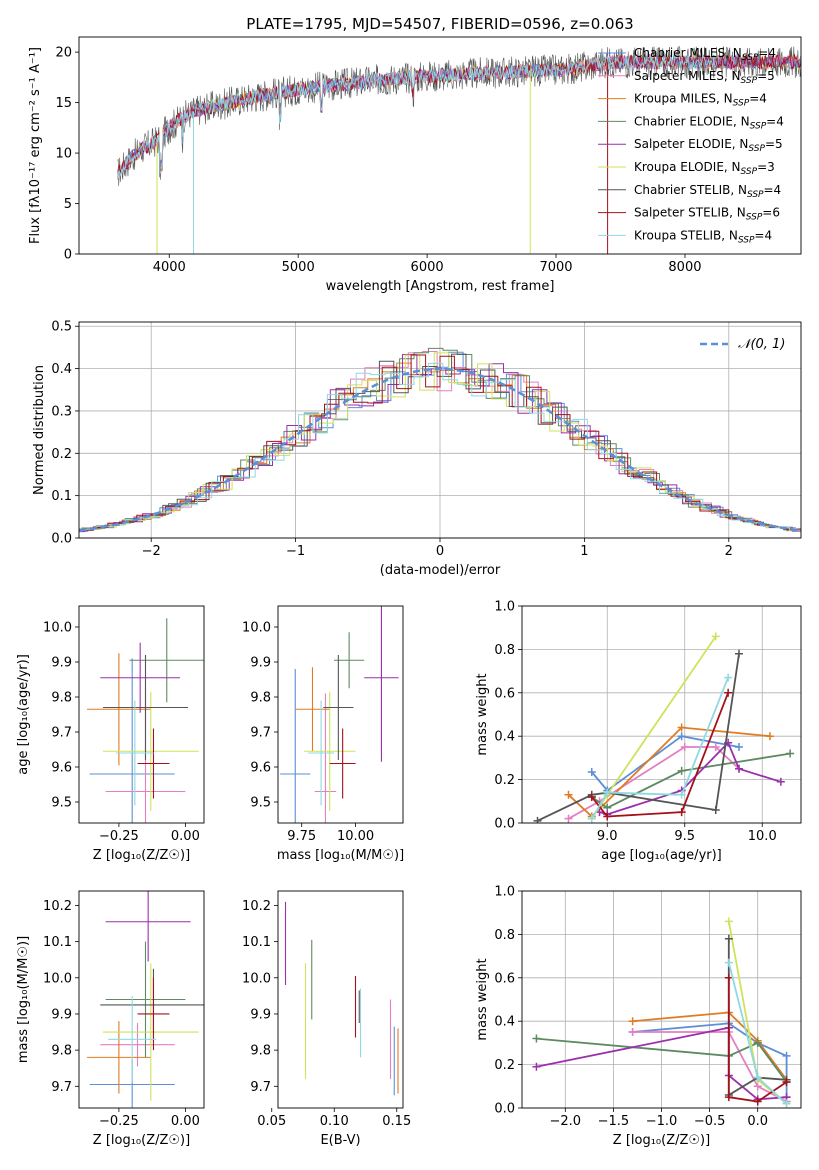 Image resolution: width=819 pixels, height=1170 pixels. What do you see at coordinates (260, 1051) in the screenshot?
I see `ebv-mass-ytick-label: 9.8` at bounding box center [260, 1051].